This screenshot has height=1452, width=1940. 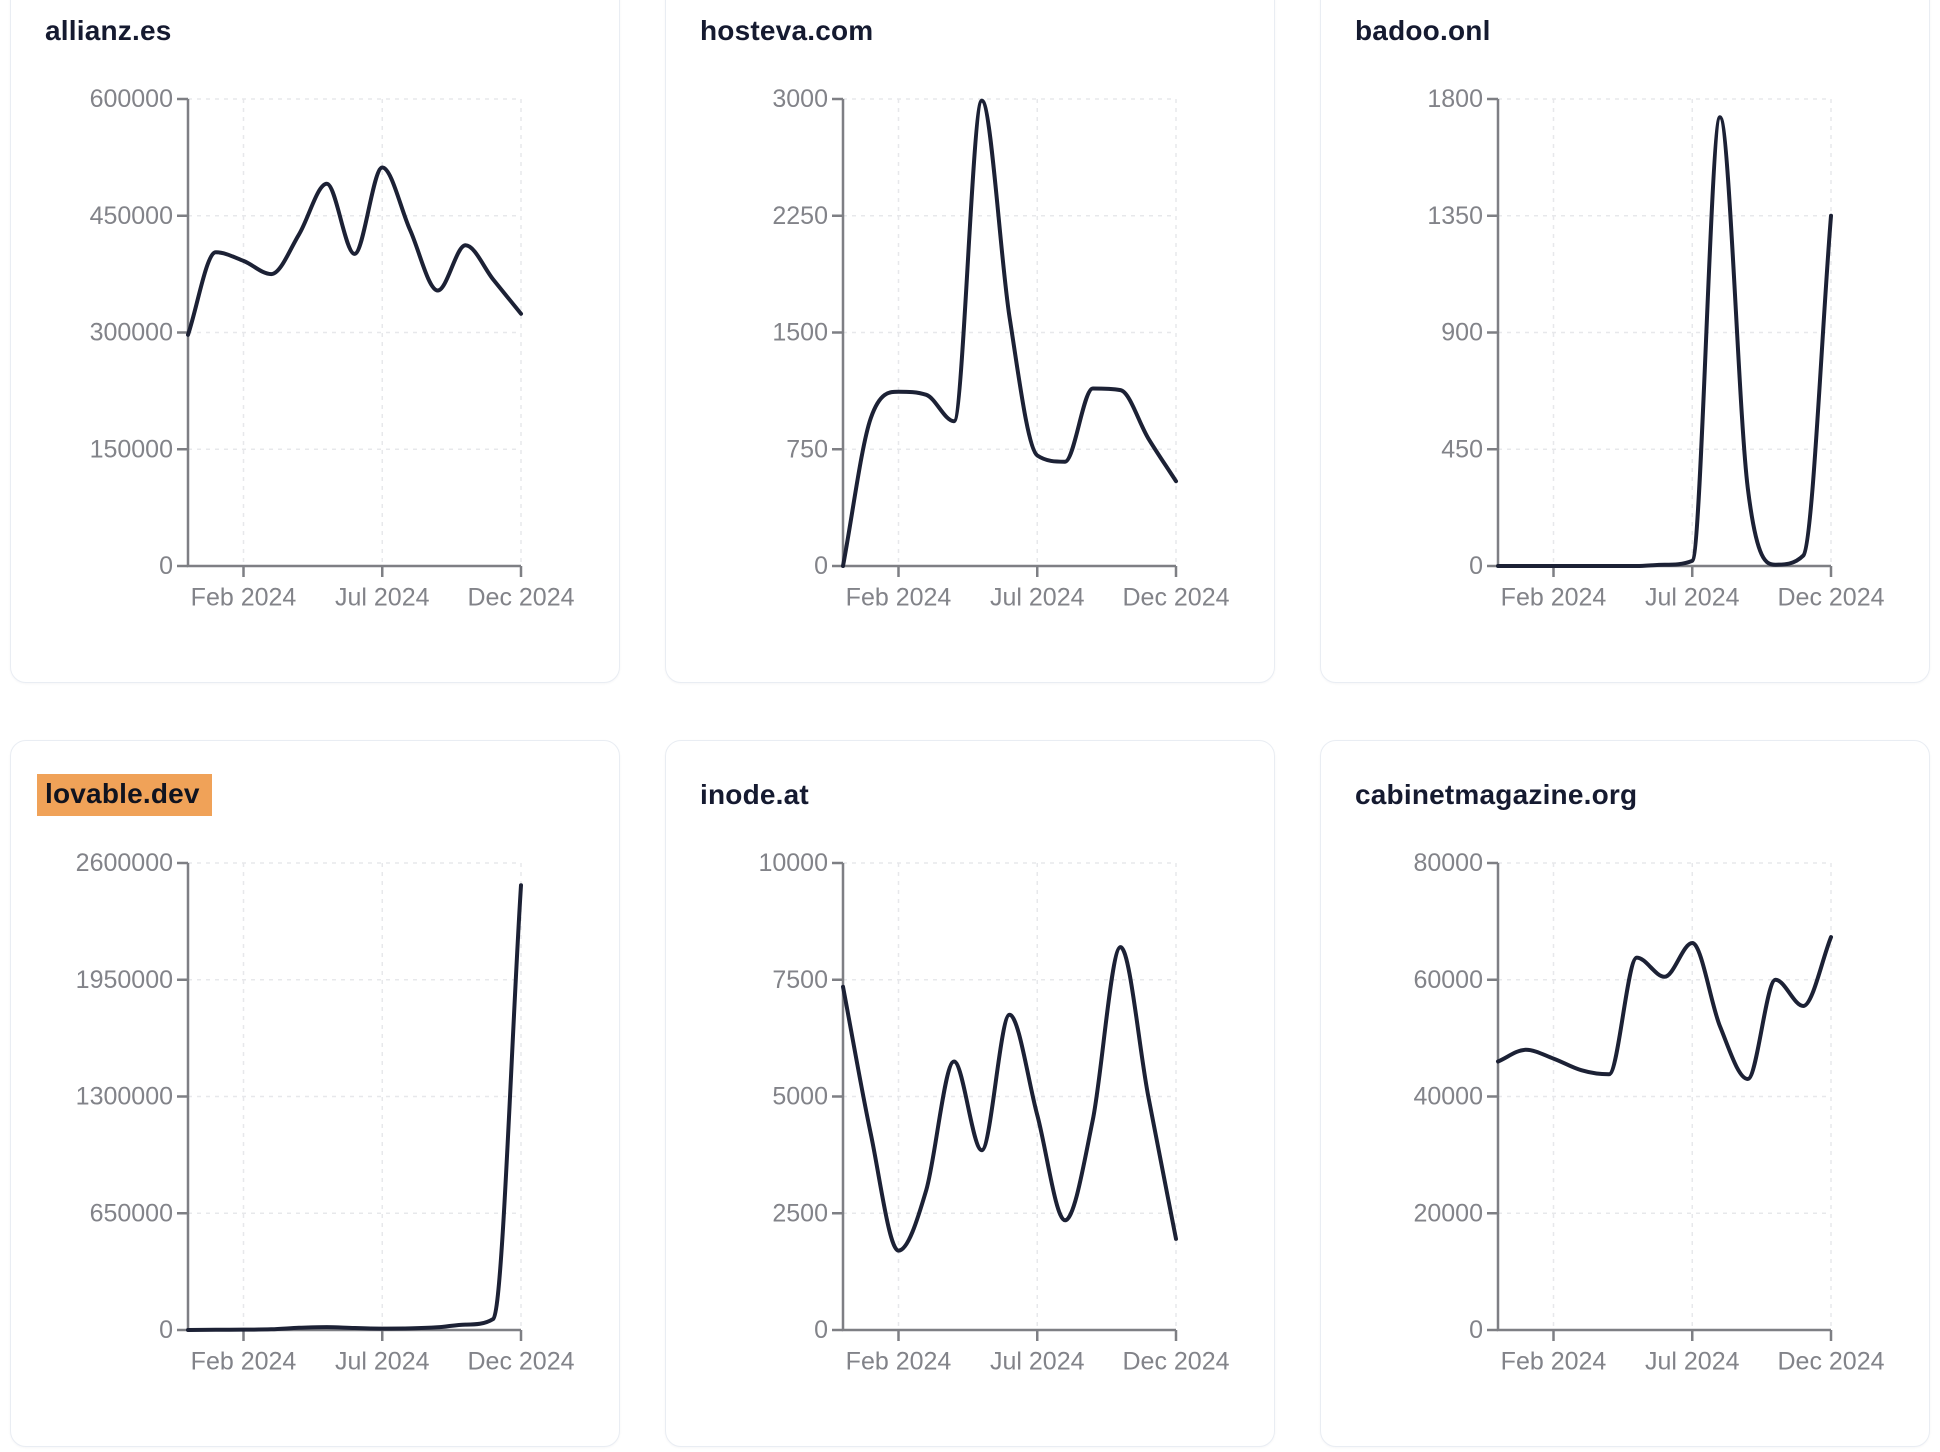 What do you see at coordinates (131, 99) in the screenshot?
I see `y-tick-label: 600000` at bounding box center [131, 99].